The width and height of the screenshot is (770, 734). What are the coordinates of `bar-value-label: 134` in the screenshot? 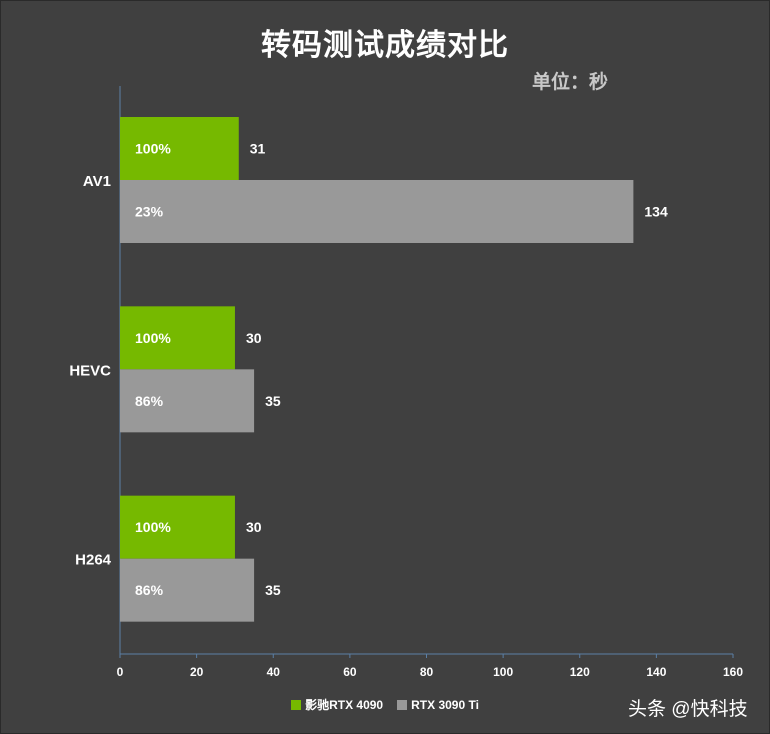 It's located at (656, 212).